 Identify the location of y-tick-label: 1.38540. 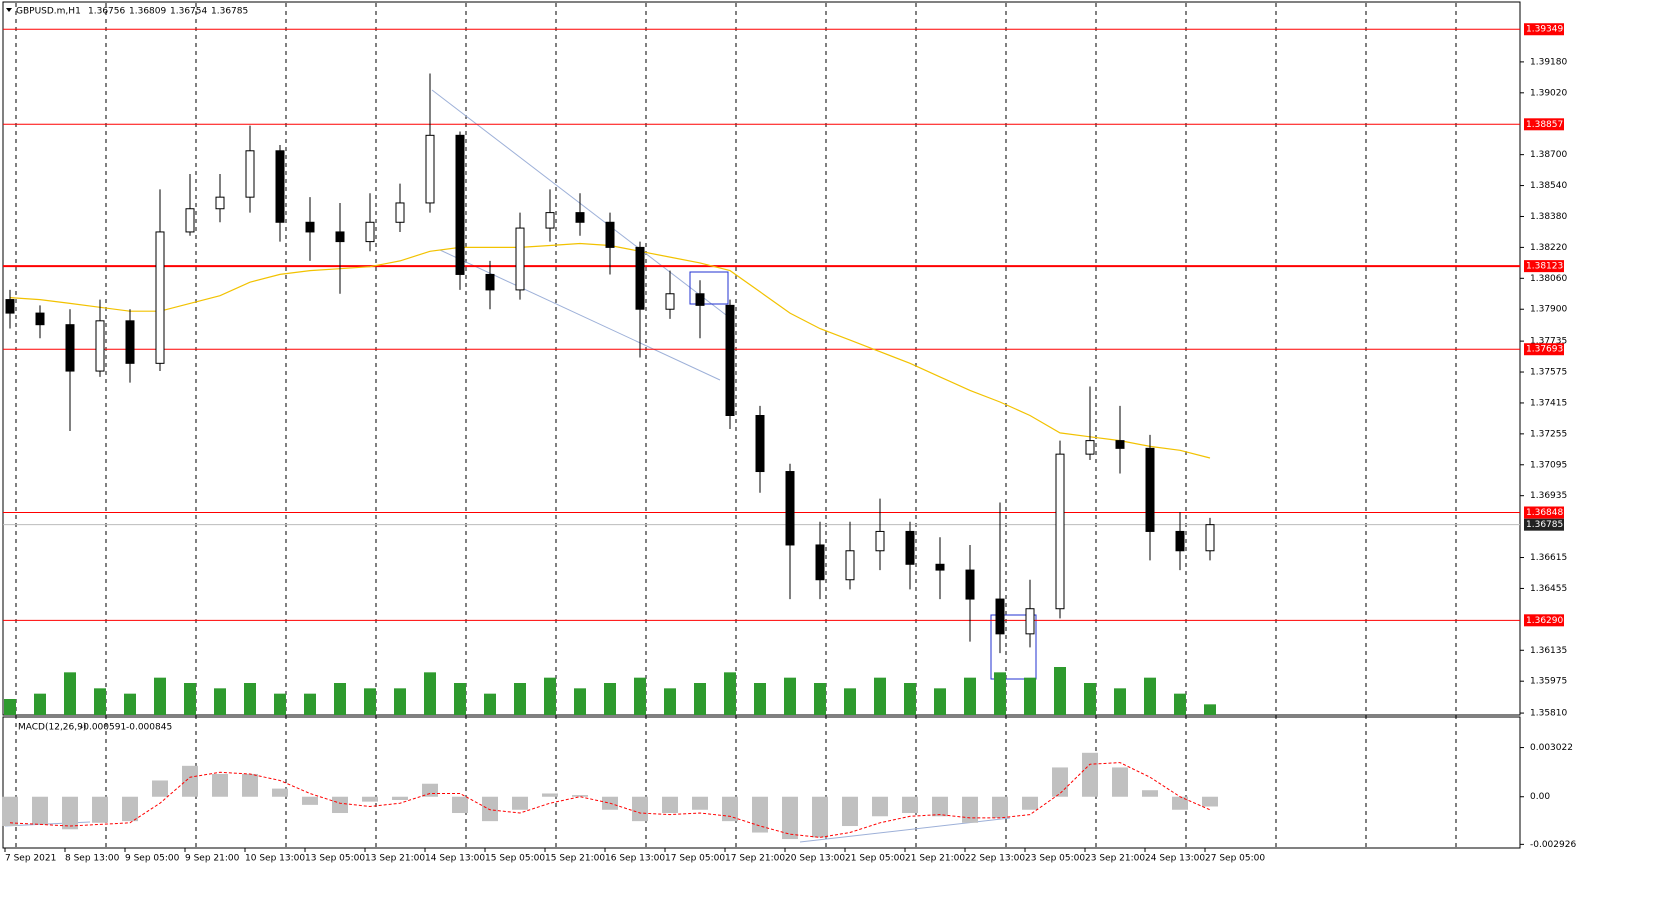
(1548, 186).